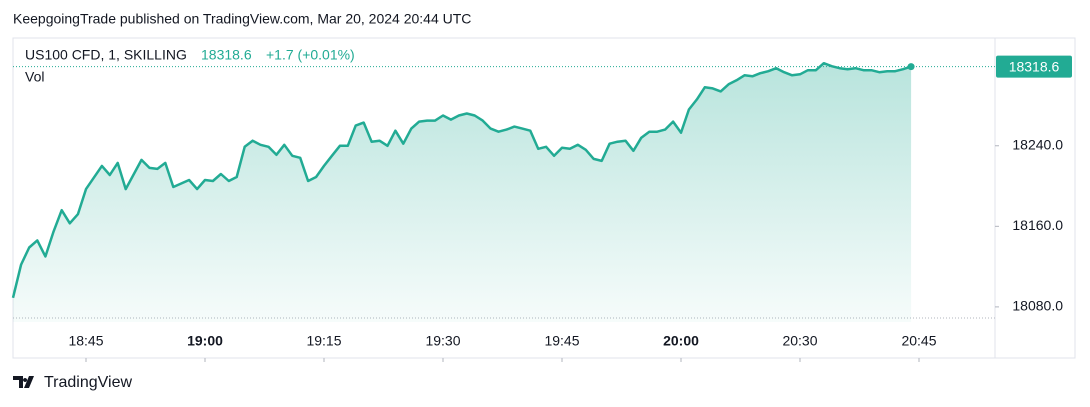 The height and width of the screenshot is (407, 1090). I want to click on price-tag, so click(1034, 66).